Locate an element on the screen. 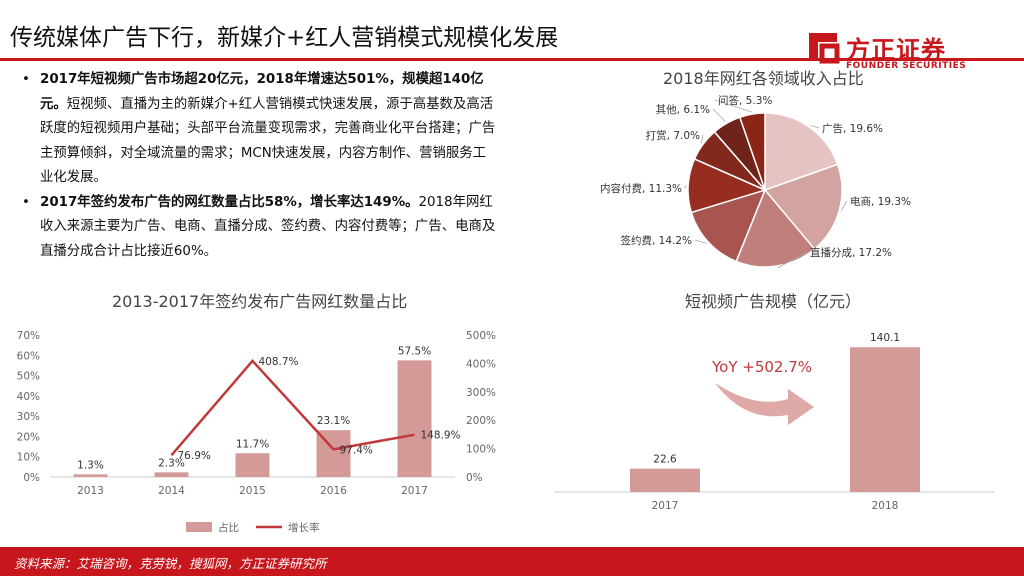  bar-chart-title: 短视频广告规模（亿元） is located at coordinates (773, 301).